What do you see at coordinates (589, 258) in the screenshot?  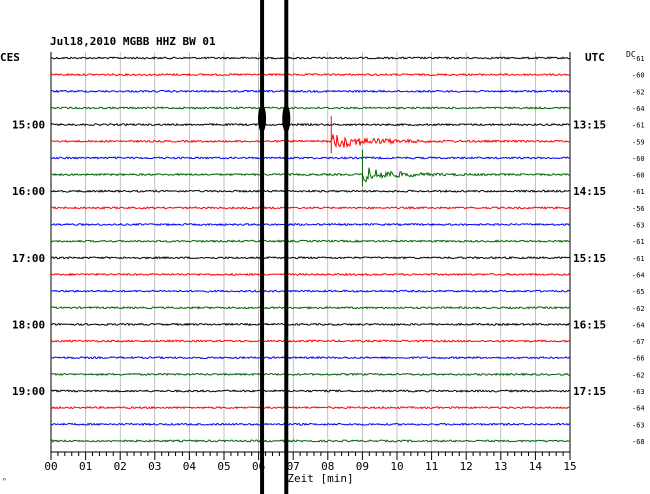 I see `right-time-label: 15:15` at bounding box center [589, 258].